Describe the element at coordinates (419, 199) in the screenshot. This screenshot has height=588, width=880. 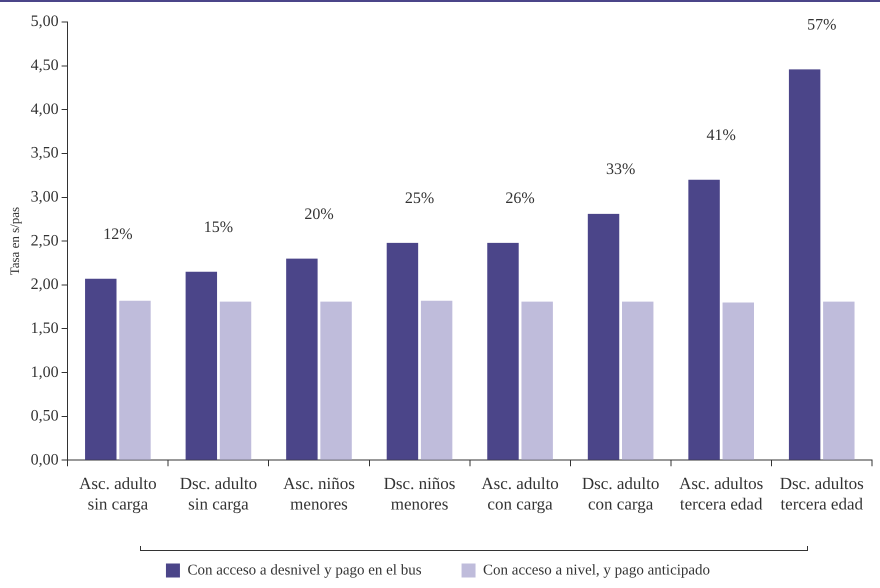
I see `annotation: 25%` at that location.